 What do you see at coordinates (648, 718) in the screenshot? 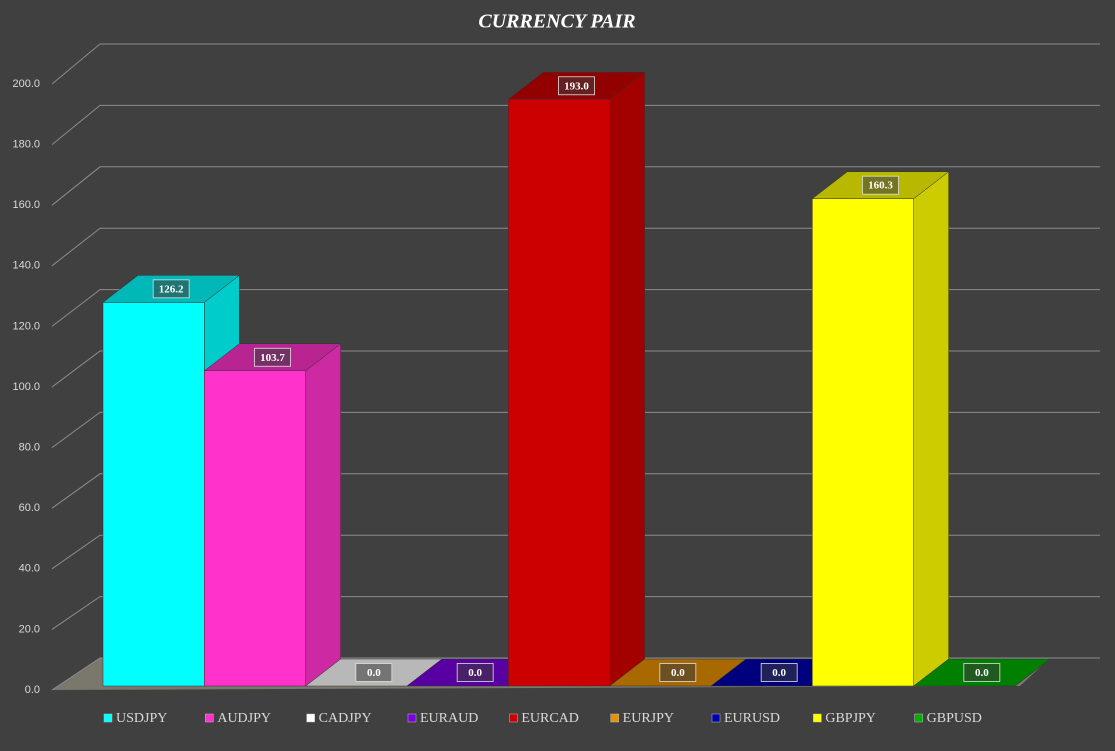
I see `legend-label: EURJPY` at bounding box center [648, 718].